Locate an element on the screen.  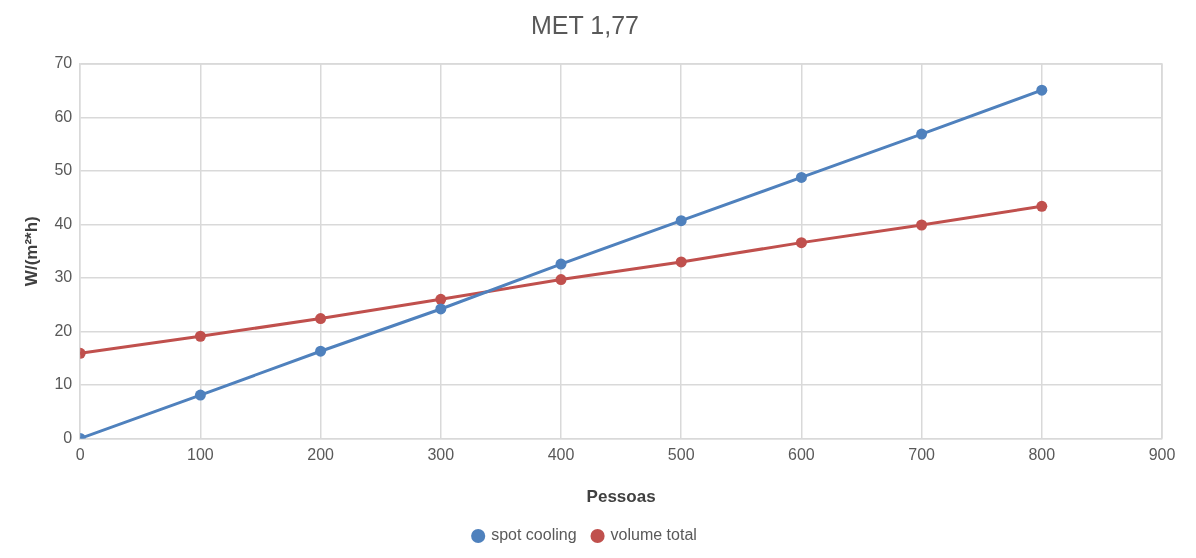
x-tick-label: 600 is located at coordinates (801, 455).